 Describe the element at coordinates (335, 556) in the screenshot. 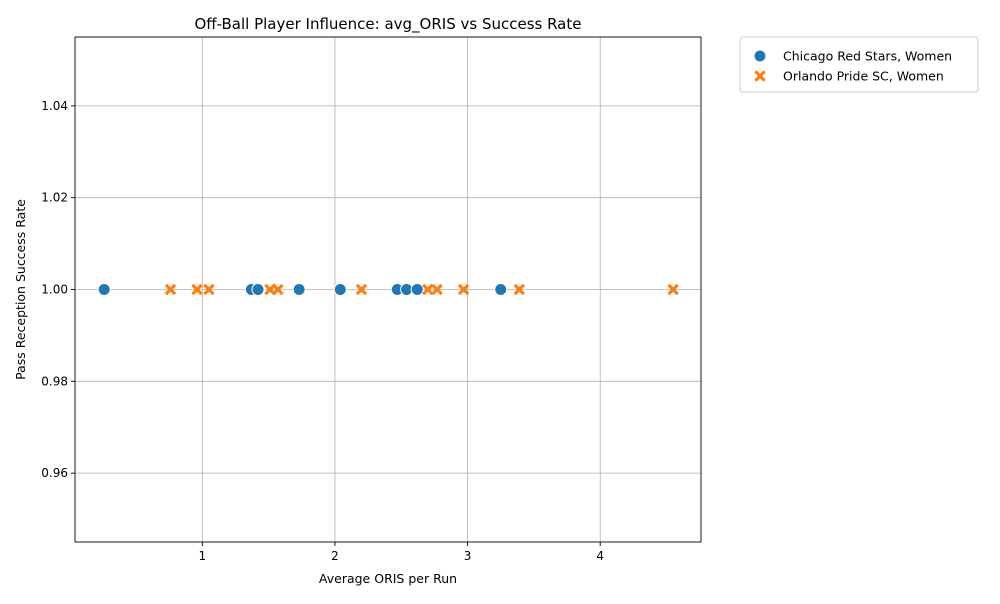

I see `x-tick-label: 2` at that location.